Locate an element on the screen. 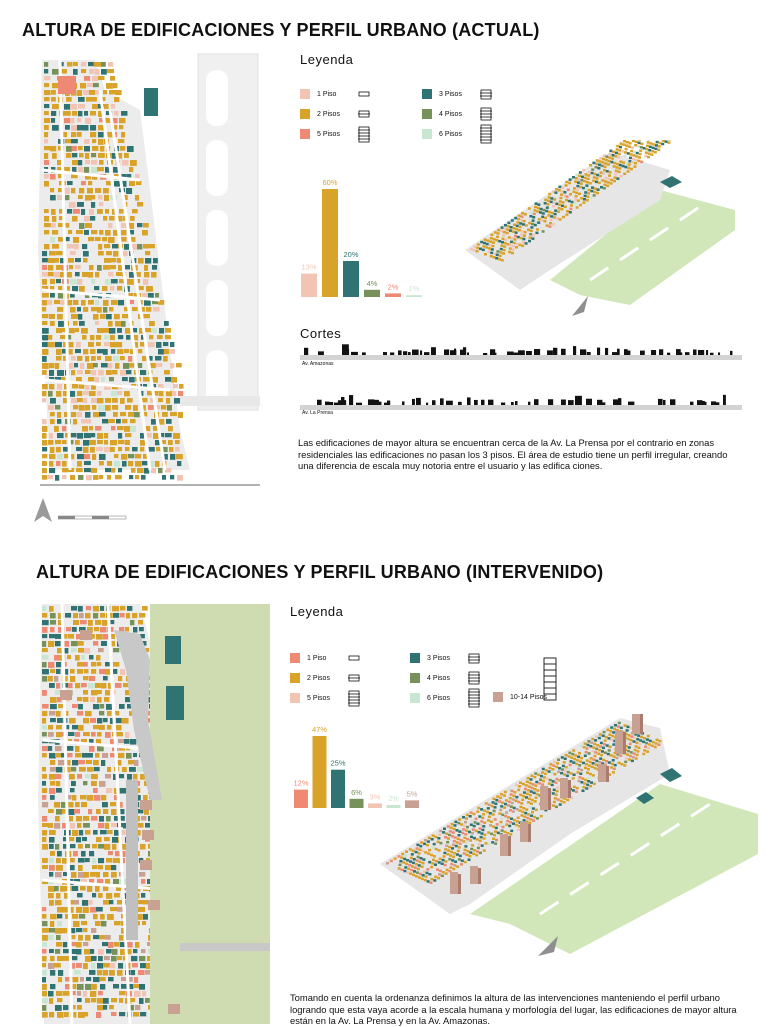 The height and width of the screenshot is (1027, 768). tall-building-icon is located at coordinates (550, 679).